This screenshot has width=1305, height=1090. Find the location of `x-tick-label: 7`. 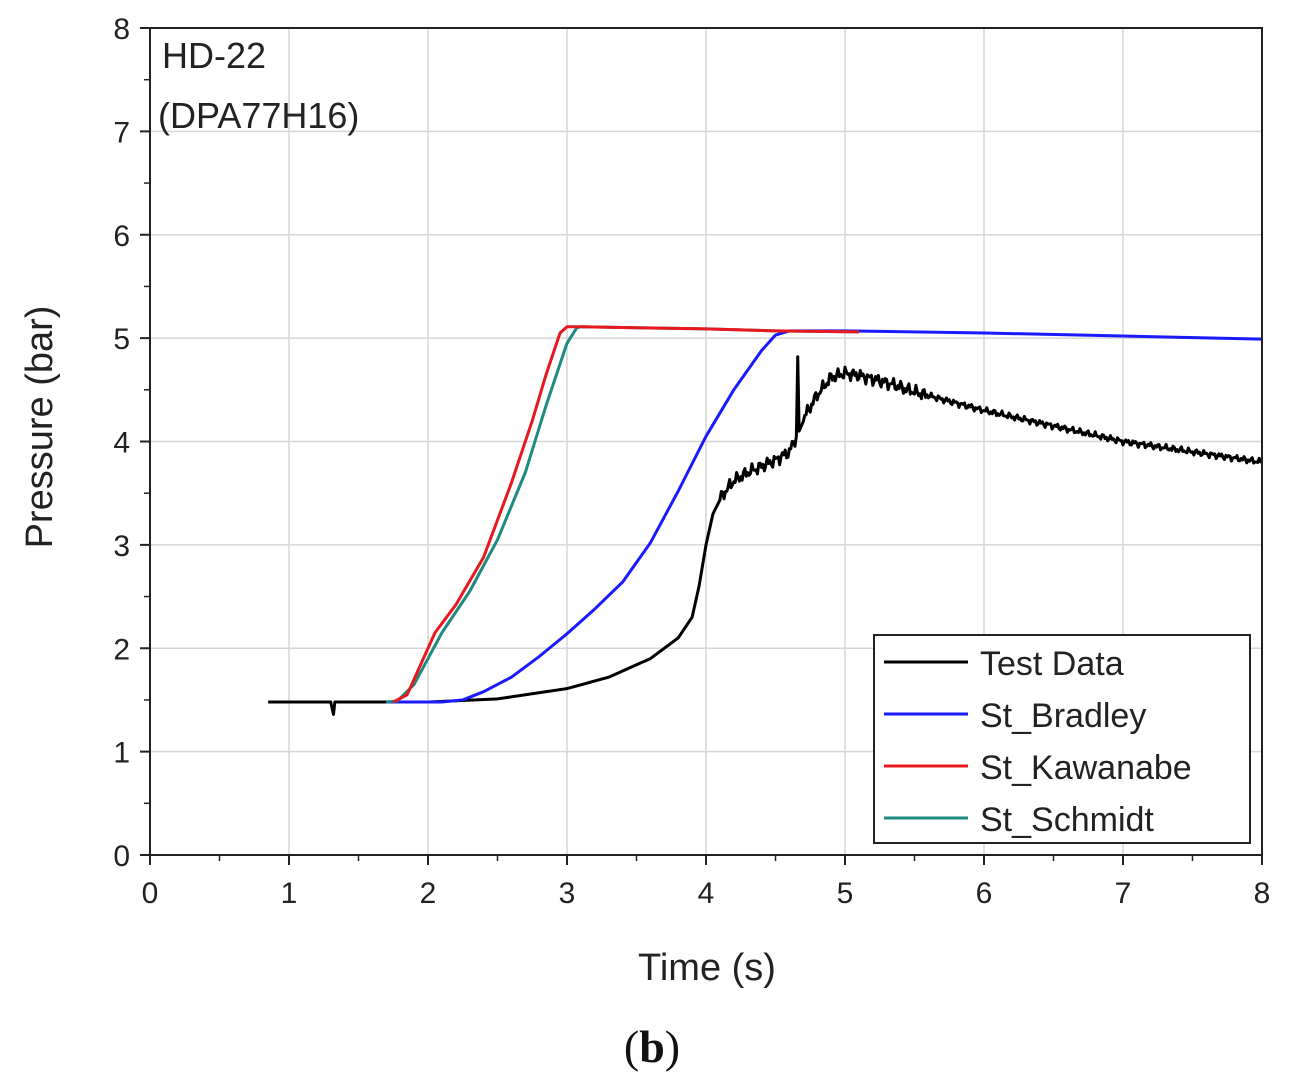

x-tick-label: 7 is located at coordinates (1123, 893).